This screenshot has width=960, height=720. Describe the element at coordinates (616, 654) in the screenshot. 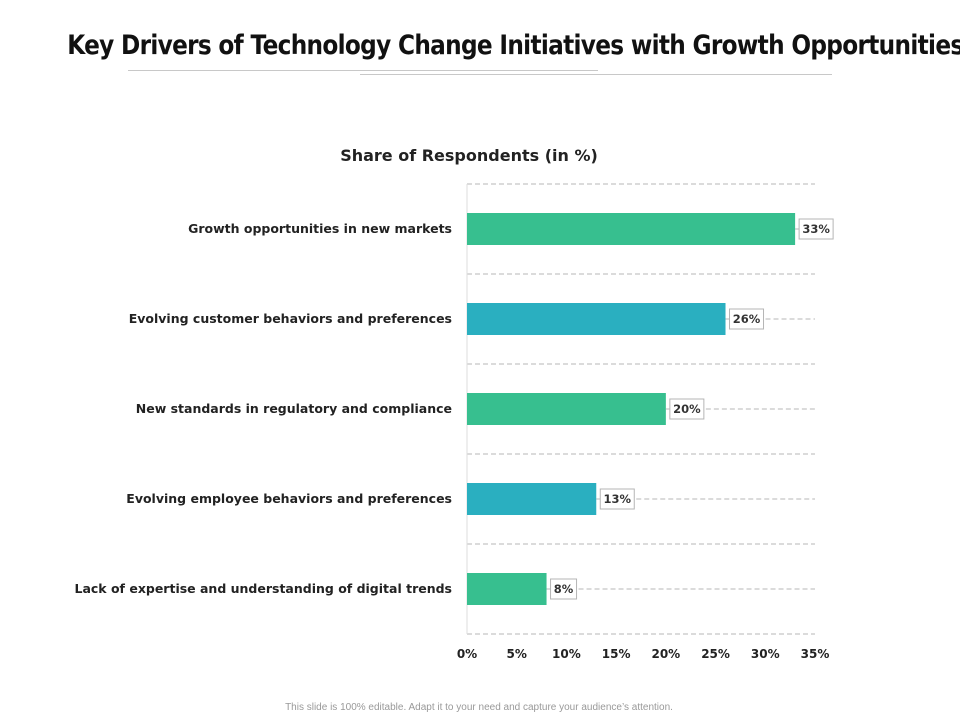

I see `x-tick-label: 15%` at that location.